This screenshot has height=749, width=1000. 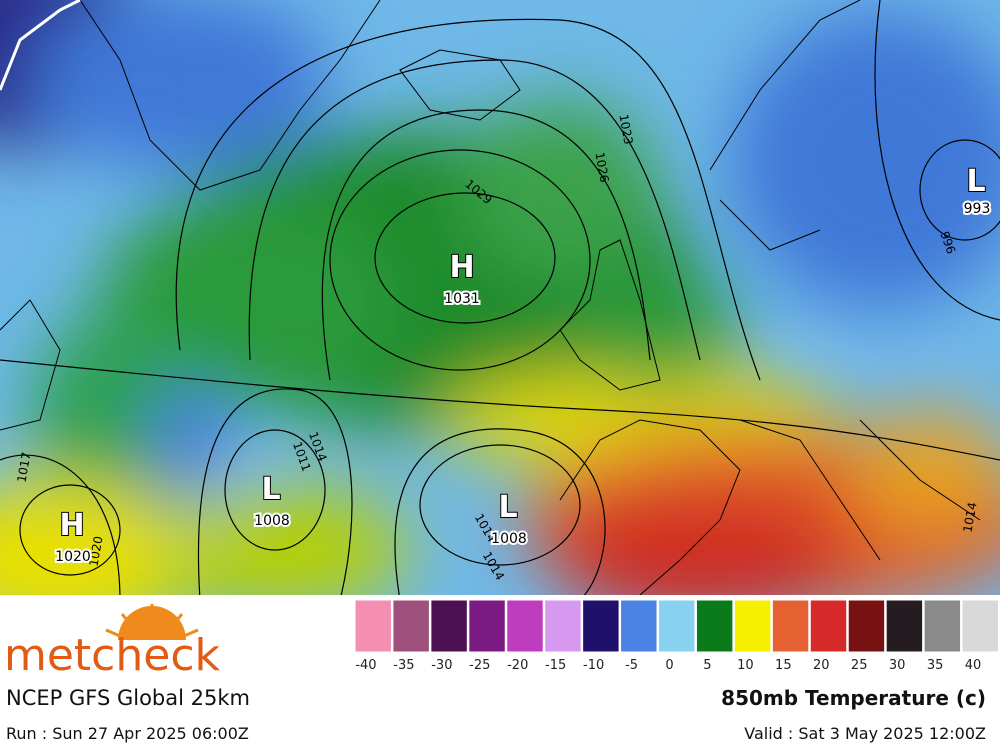 What do you see at coordinates (517, 665) in the screenshot?
I see `legend-label: -20` at bounding box center [517, 665].